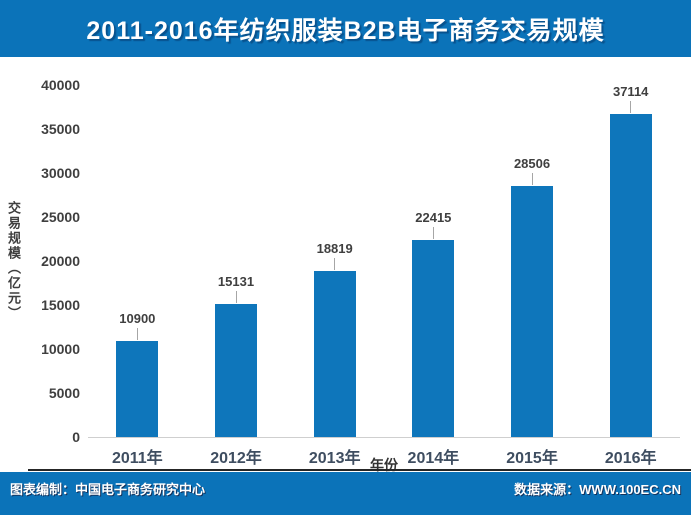 This screenshot has height=515, width=691. What do you see at coordinates (433, 458) in the screenshot?
I see `x-tick-label: 2014年` at bounding box center [433, 458].